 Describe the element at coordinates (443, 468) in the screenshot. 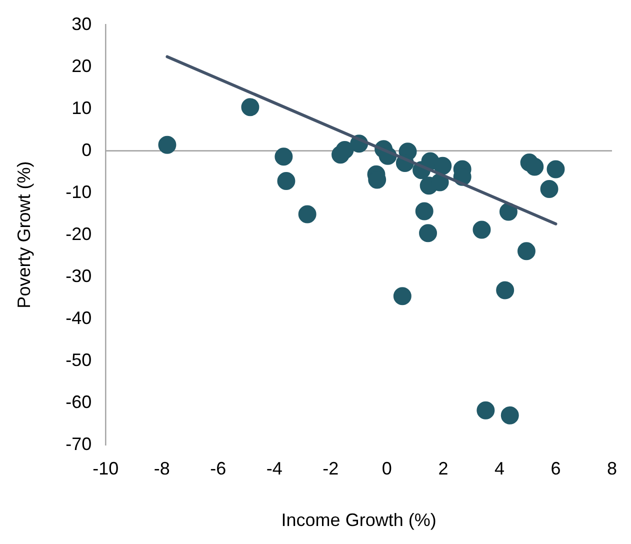

I see `x-tick-label: 2` at that location.